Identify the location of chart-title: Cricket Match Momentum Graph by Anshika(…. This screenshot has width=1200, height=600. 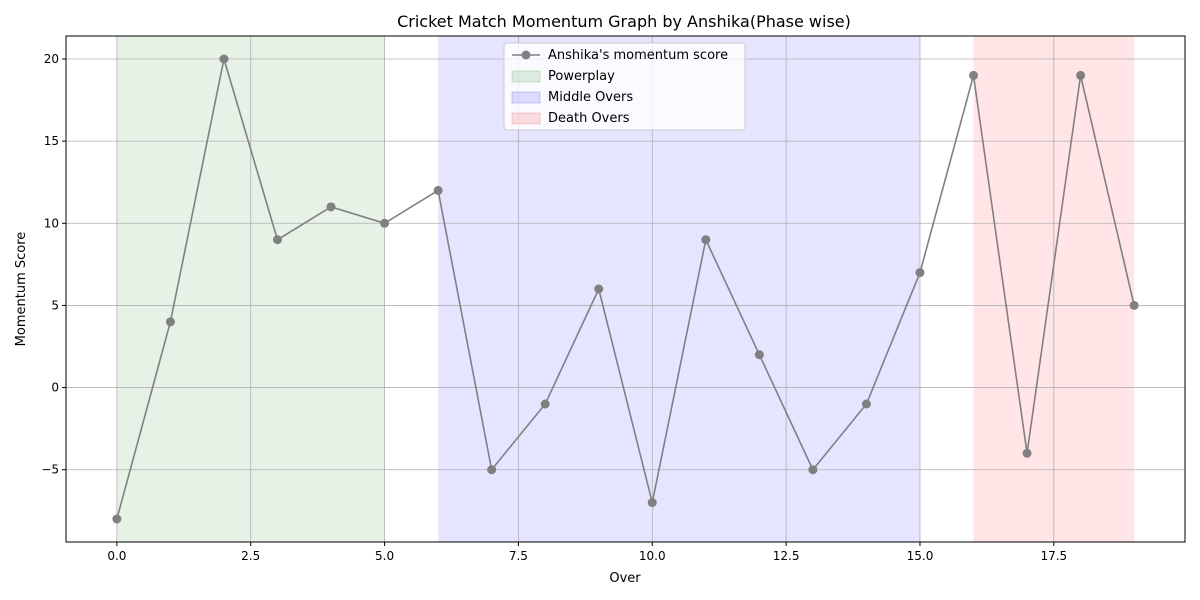
(624, 21).